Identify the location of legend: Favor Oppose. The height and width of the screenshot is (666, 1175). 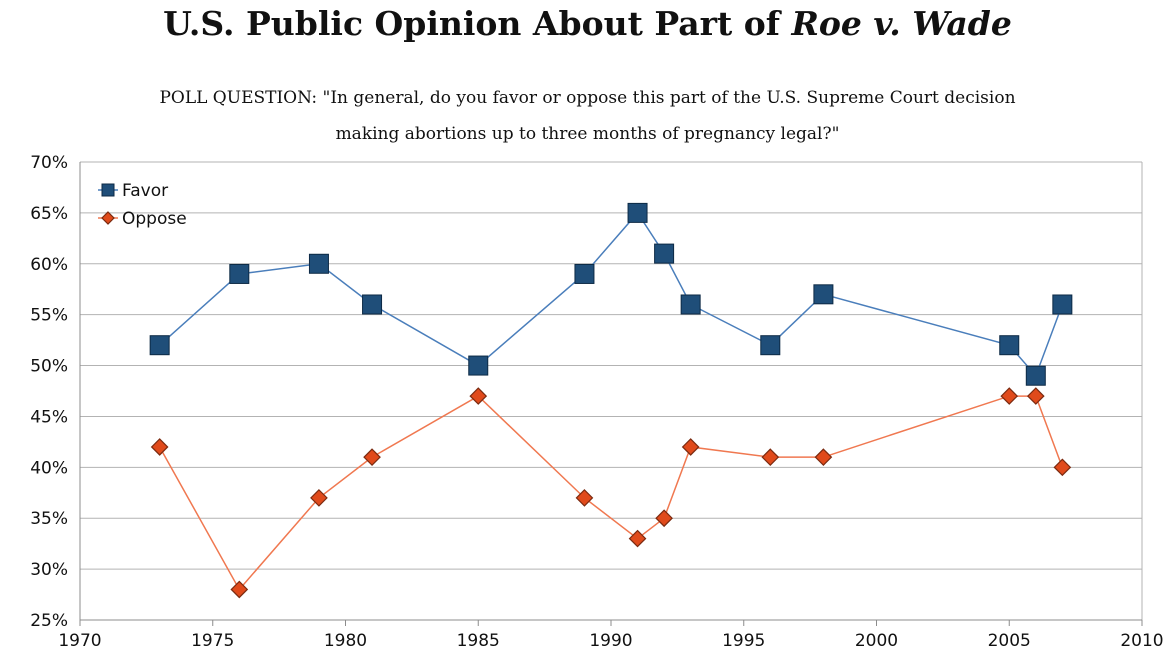
(142, 205).